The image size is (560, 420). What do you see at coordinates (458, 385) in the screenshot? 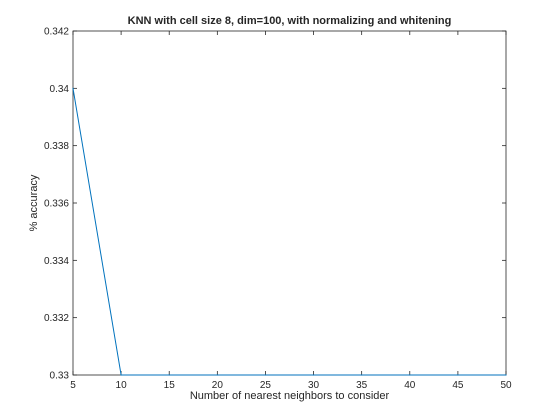
I see `x-tick-label: 45` at bounding box center [458, 385].